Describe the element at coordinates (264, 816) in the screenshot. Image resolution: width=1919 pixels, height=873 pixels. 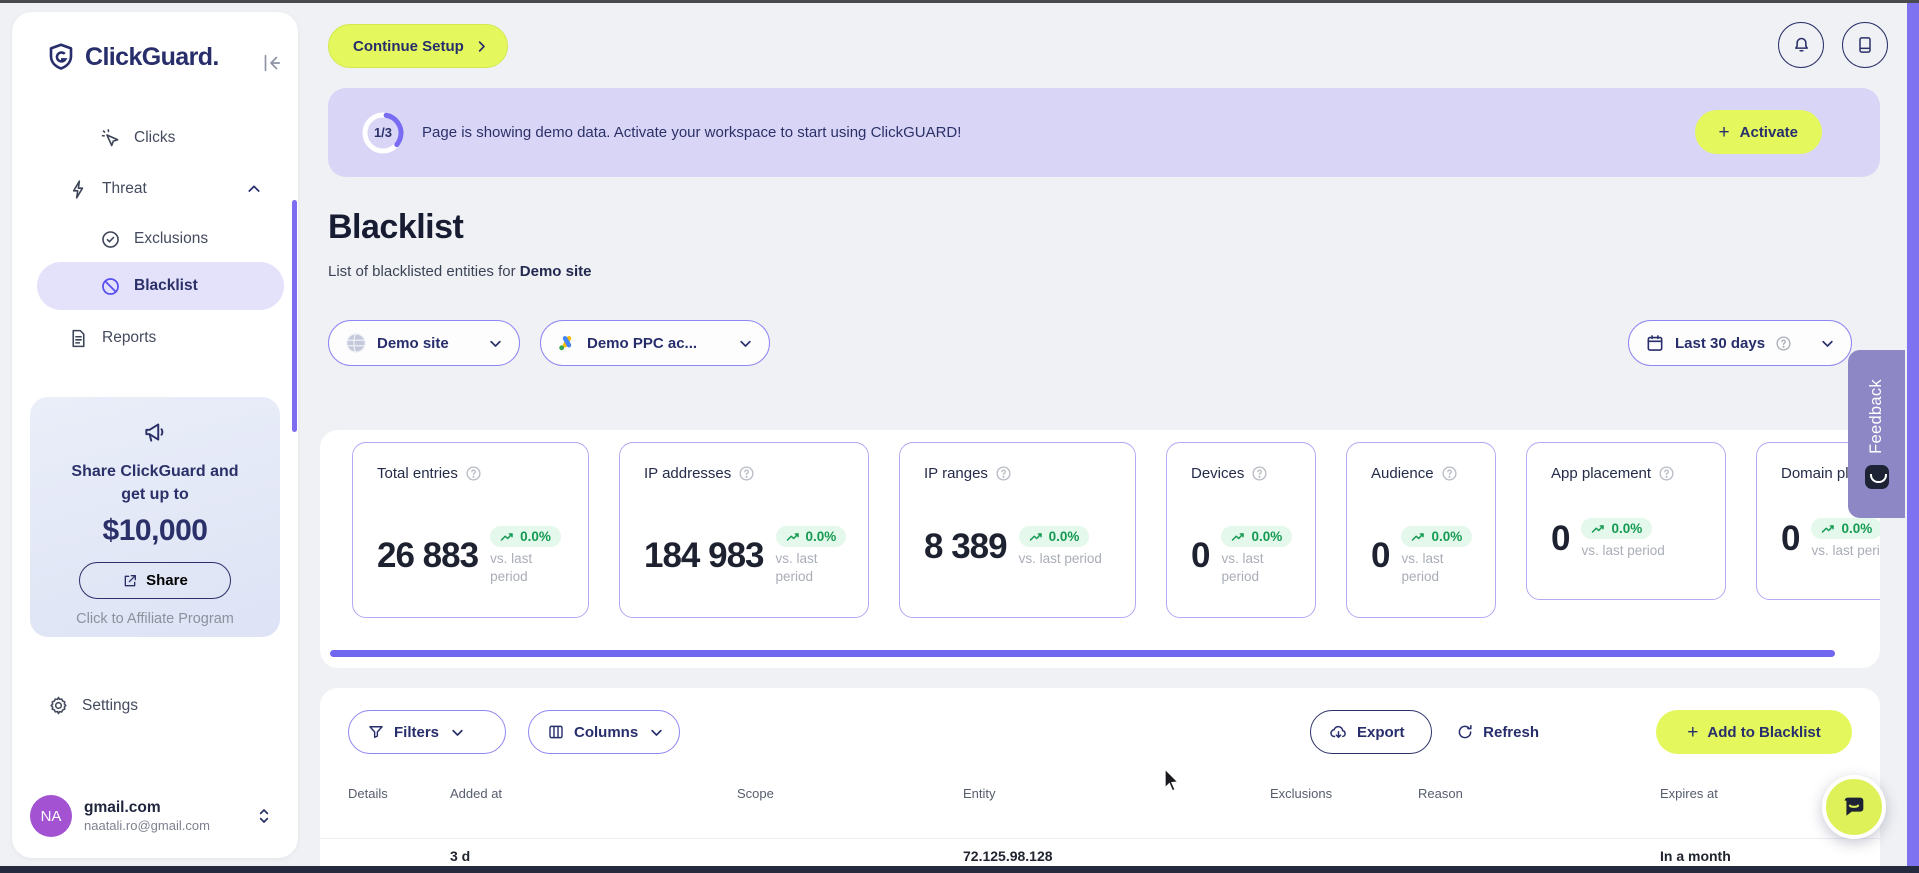
I see `chevron-up-down-icon` at that location.